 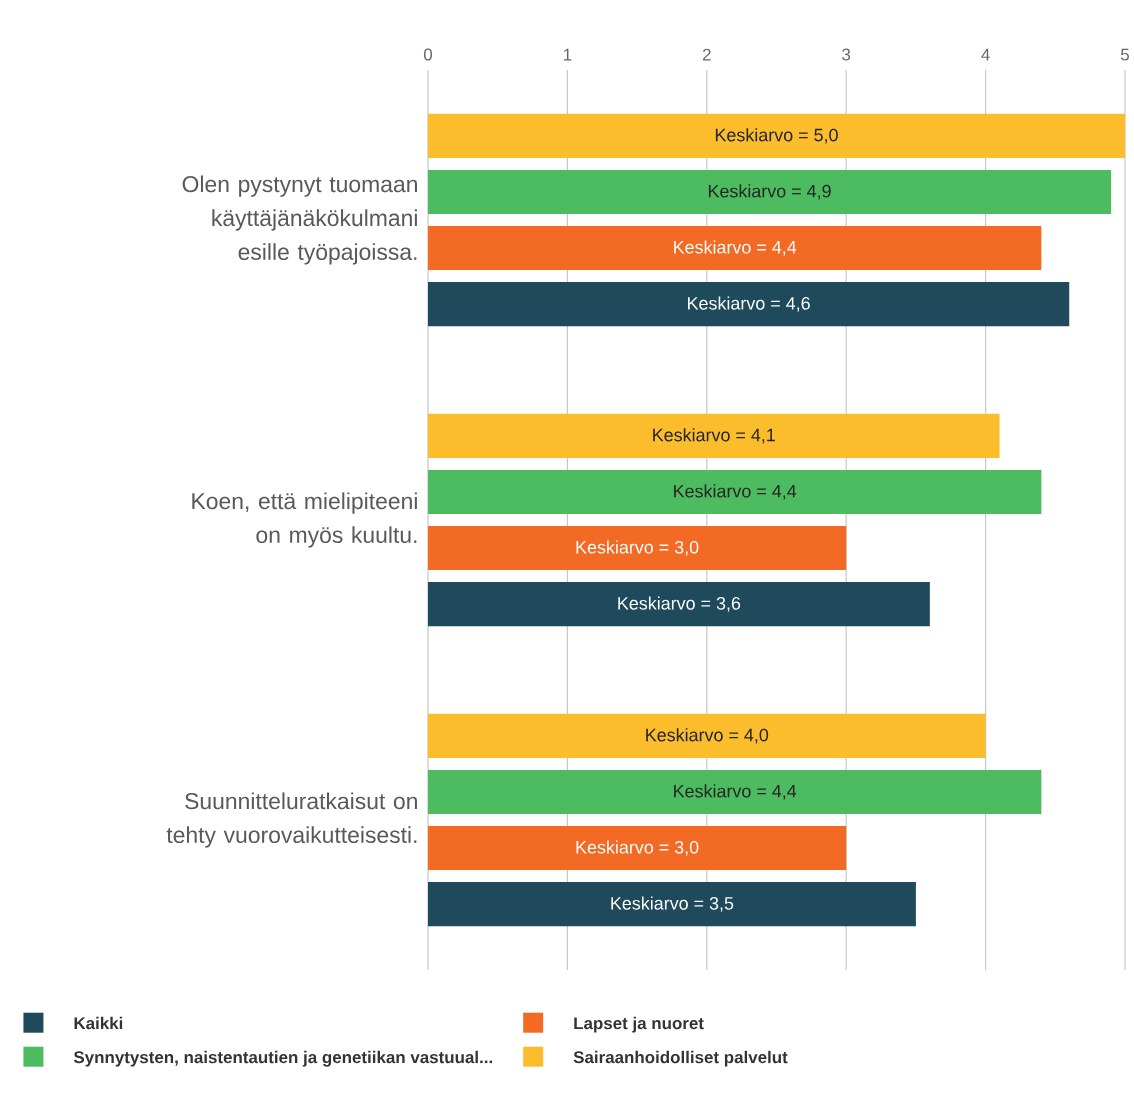 What do you see at coordinates (680, 1058) in the screenshot?
I see `legend-label: Sairaanhoidolliset palvelut` at bounding box center [680, 1058].